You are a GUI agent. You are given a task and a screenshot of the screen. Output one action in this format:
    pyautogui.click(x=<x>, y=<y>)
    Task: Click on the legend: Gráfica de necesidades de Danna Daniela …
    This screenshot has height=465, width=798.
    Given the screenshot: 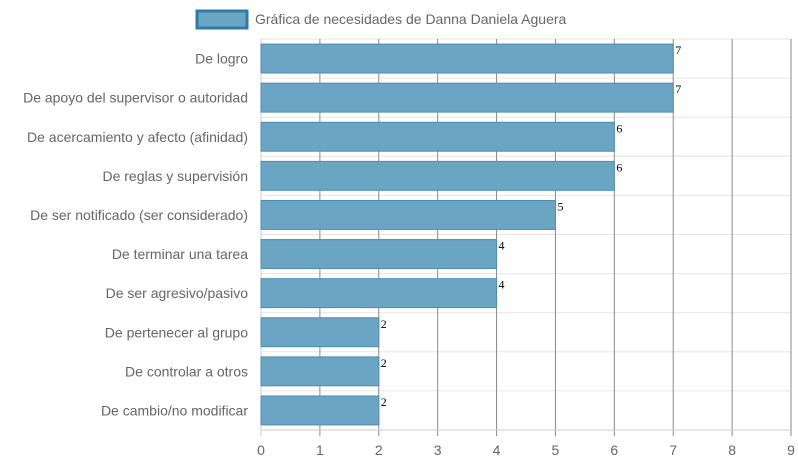 What is the action you would take?
    pyautogui.click(x=381, y=19)
    